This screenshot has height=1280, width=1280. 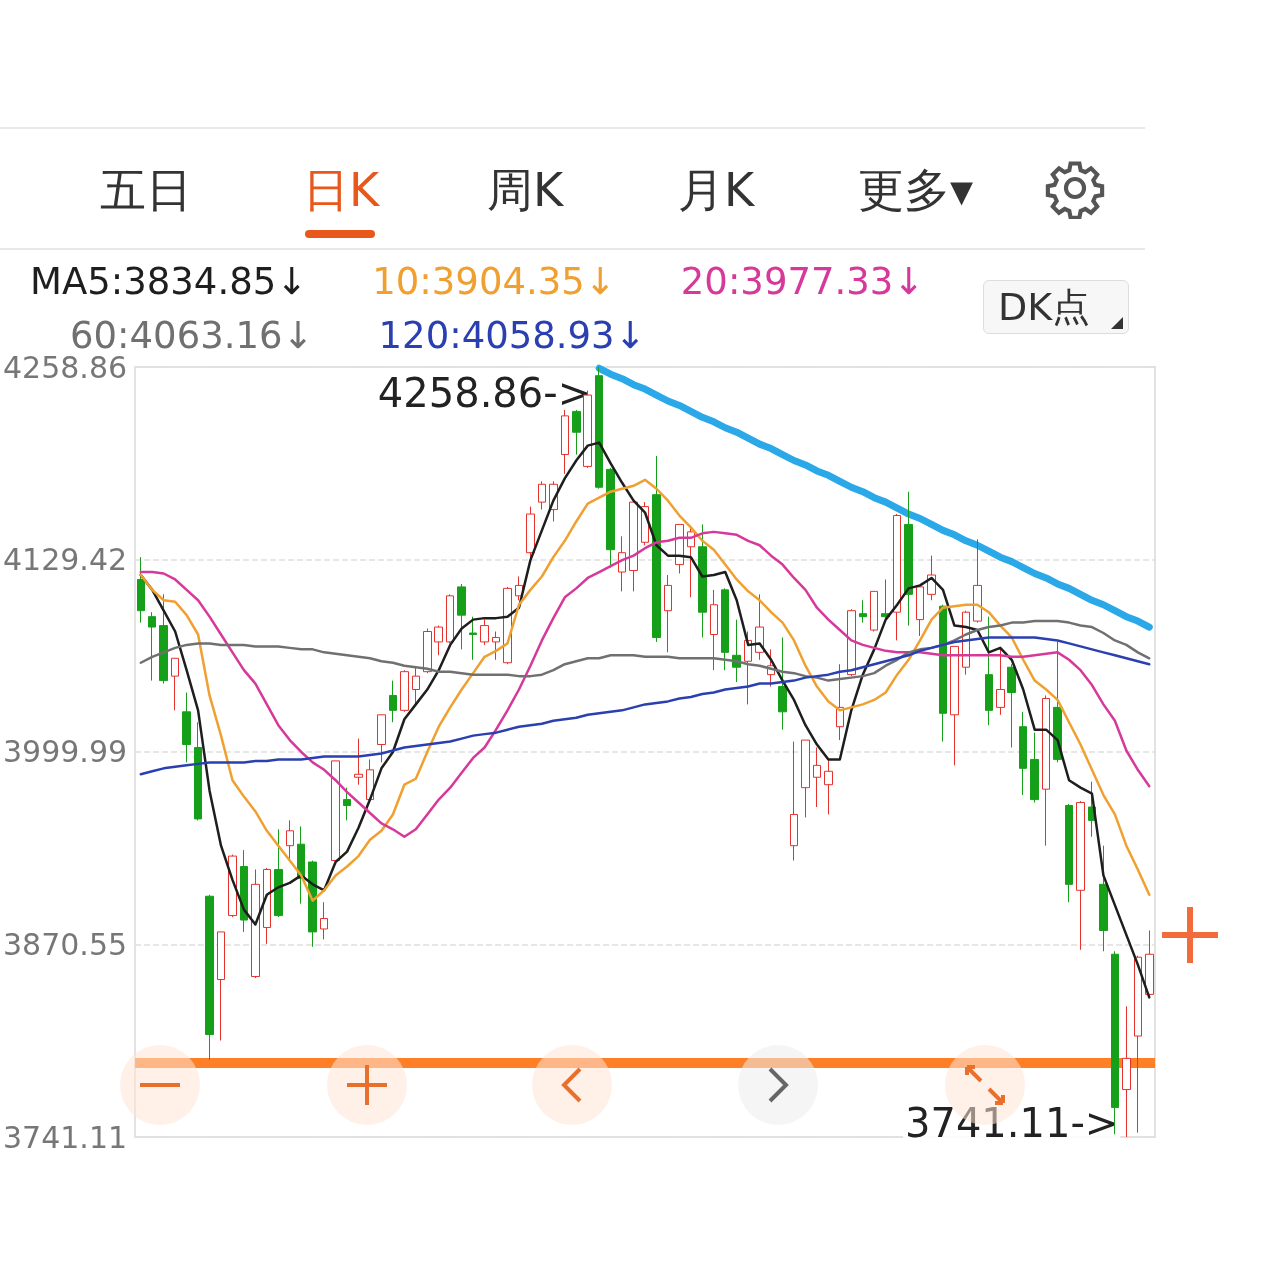 What do you see at coordinates (169, 281) in the screenshot?
I see `text: MA5:3834.85↓` at bounding box center [169, 281].